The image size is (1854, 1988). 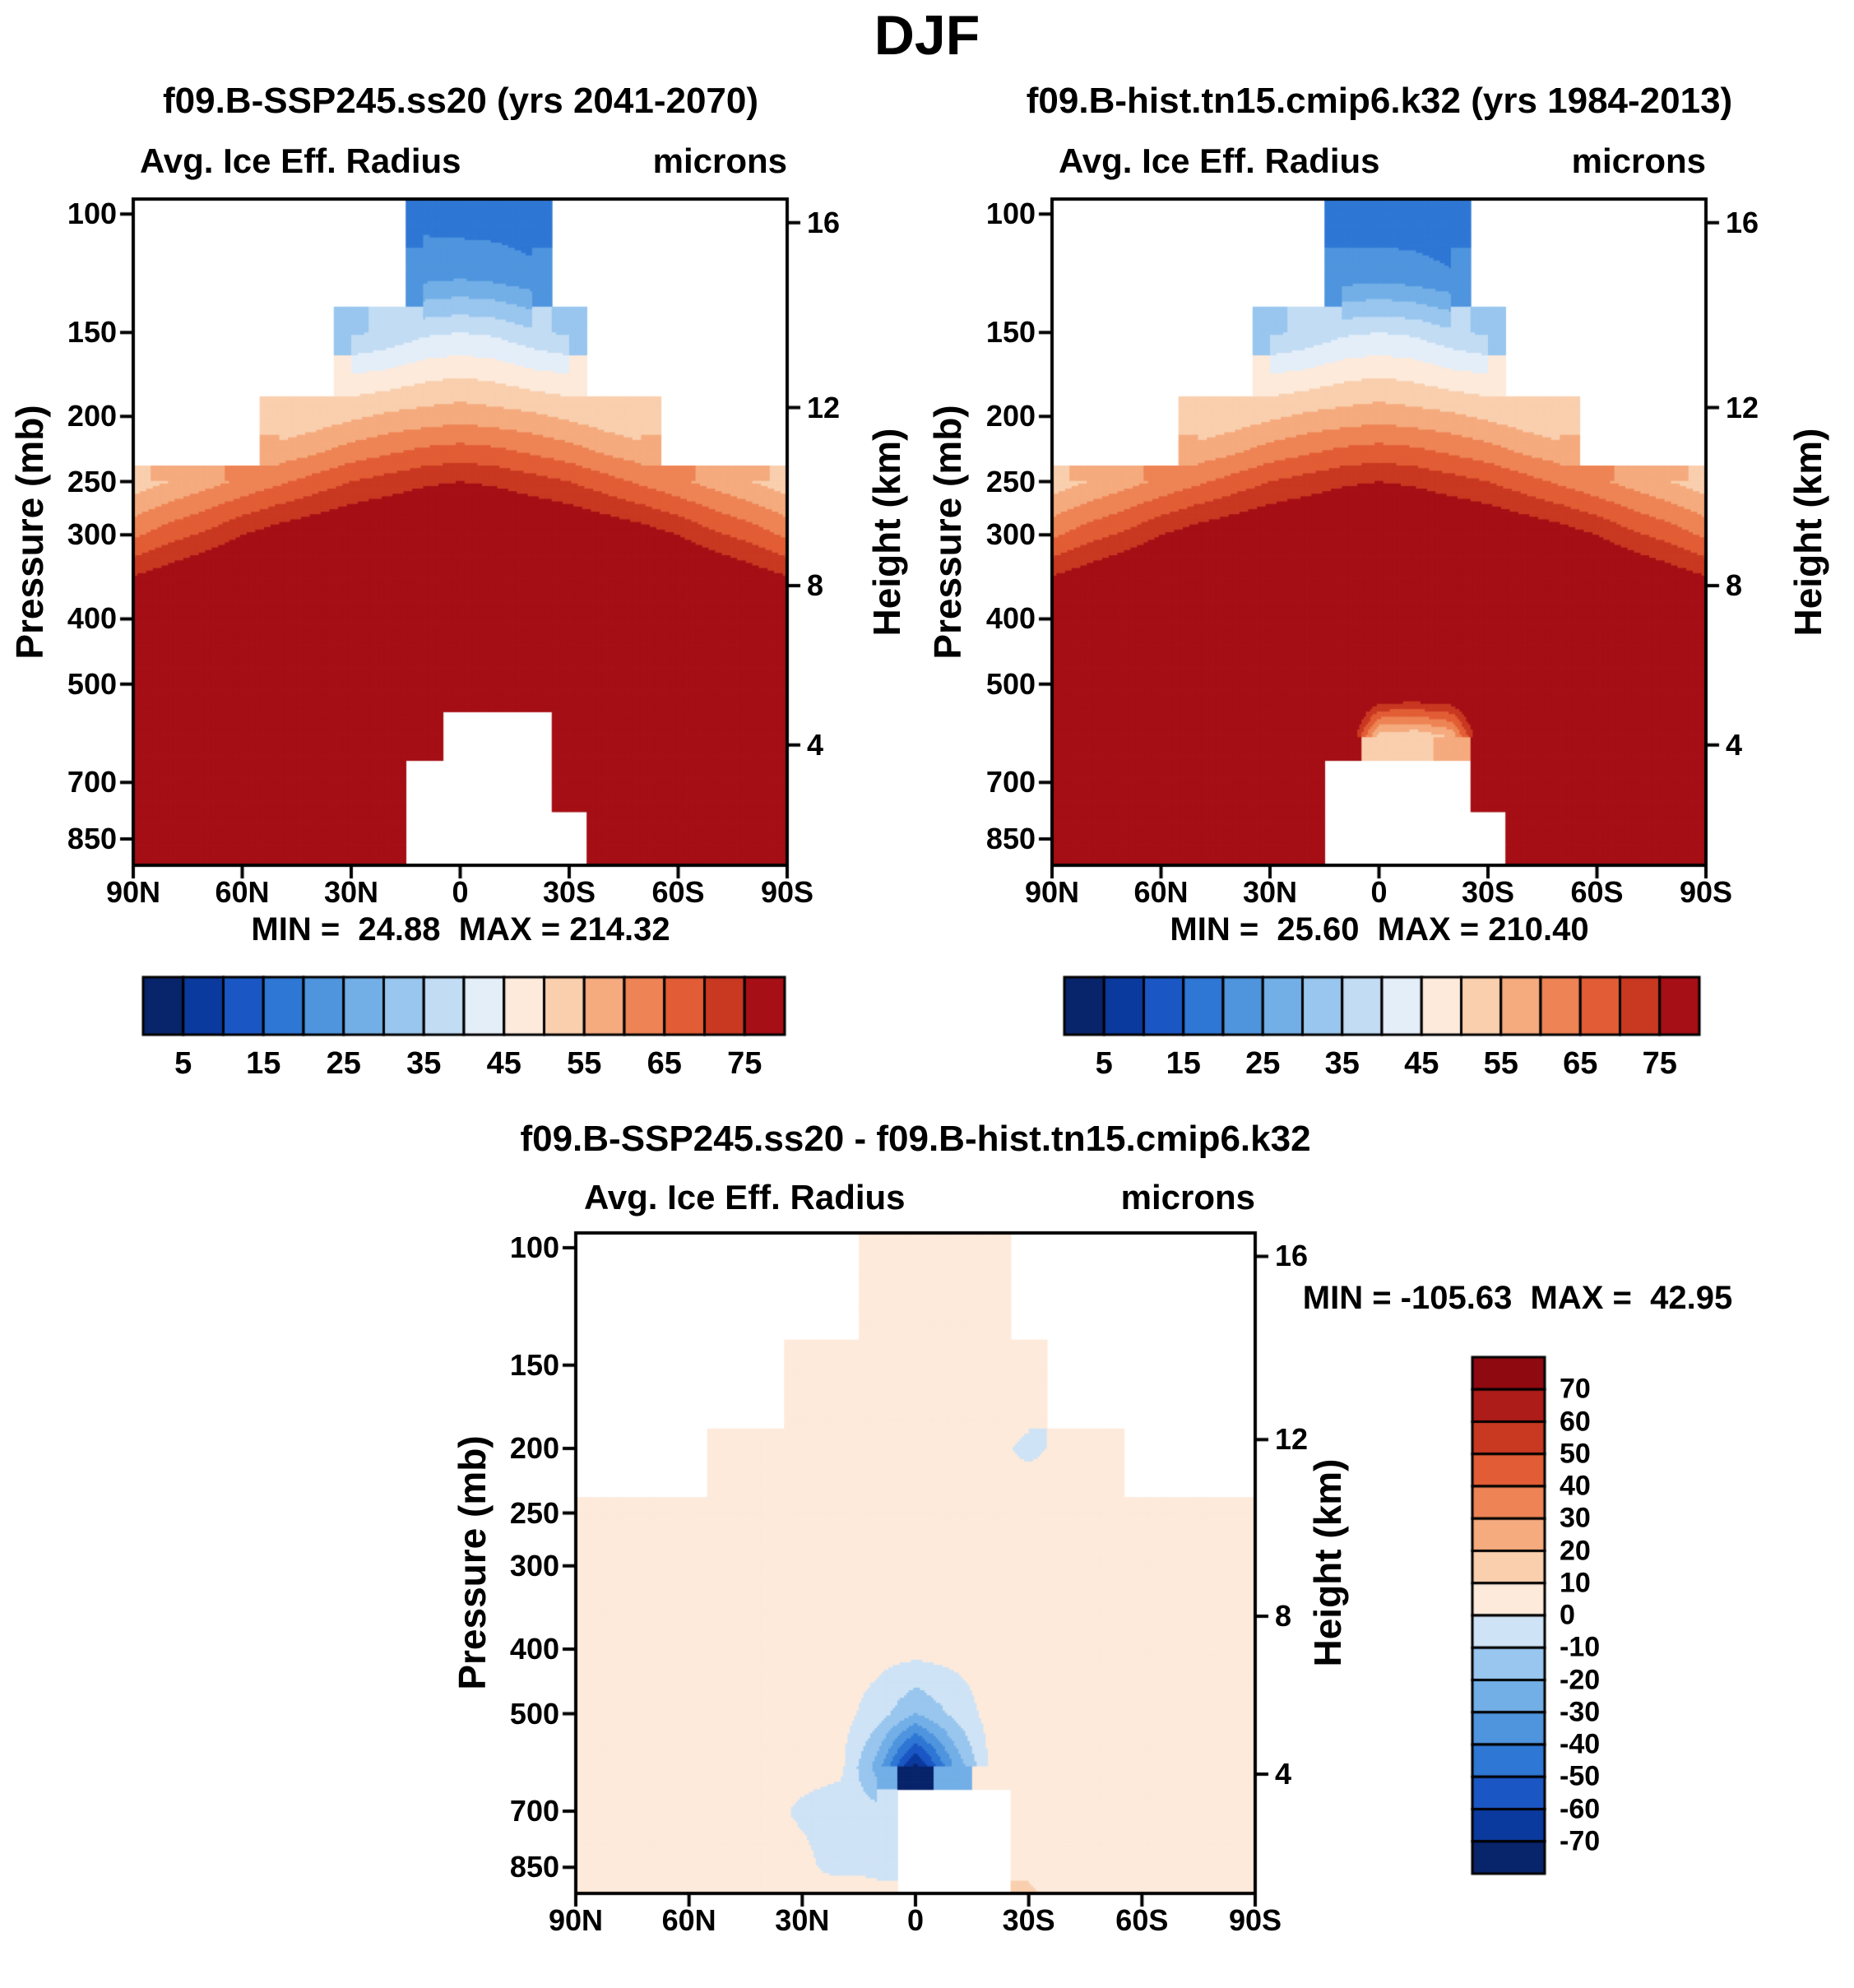 What do you see at coordinates (1580, 1809) in the screenshot?
I see `colorbar-tick-label: -60` at bounding box center [1580, 1809].